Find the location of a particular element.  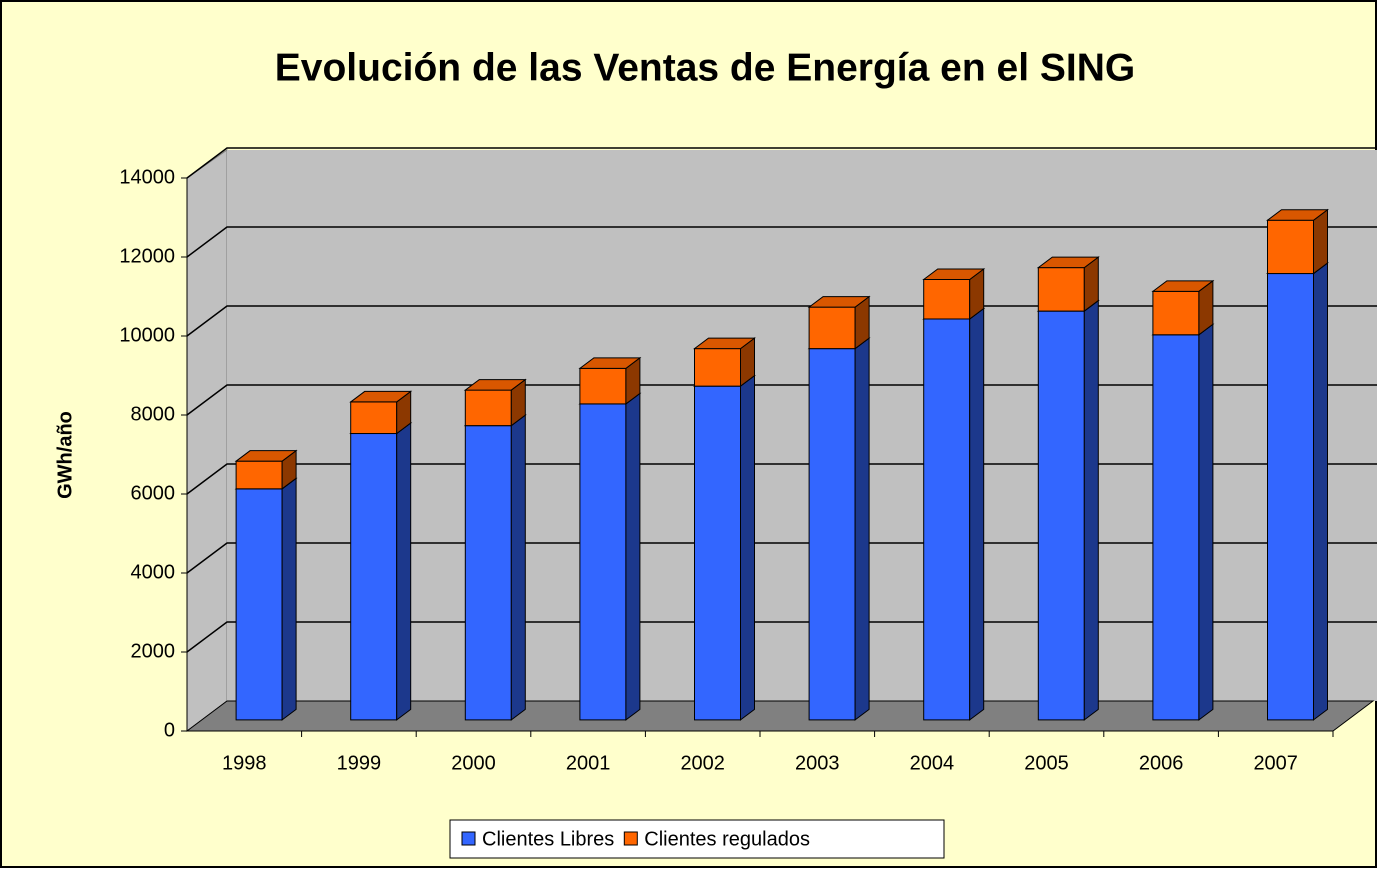

y-axis-label: GWh/año is located at coordinates (65, 455).